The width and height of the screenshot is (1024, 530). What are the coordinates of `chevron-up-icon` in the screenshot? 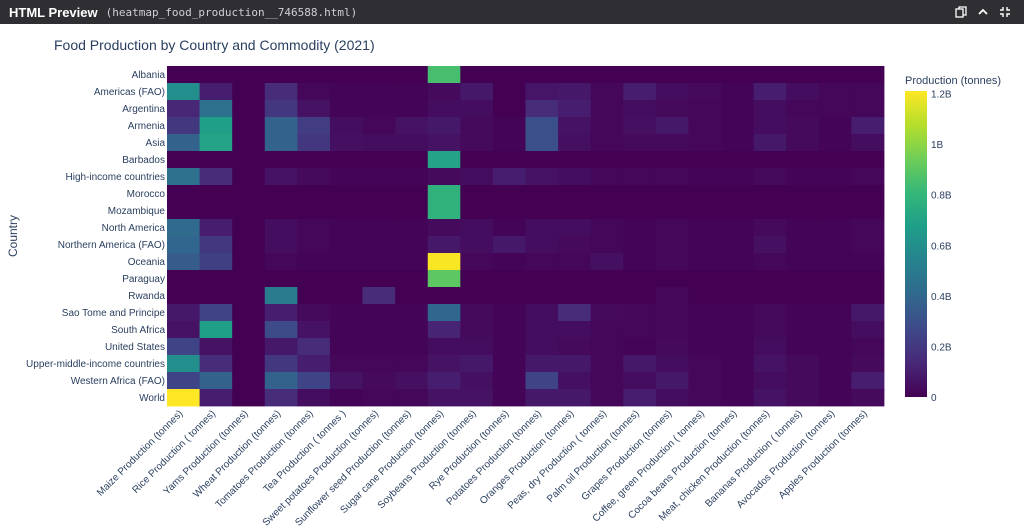 It's located at (983, 12).